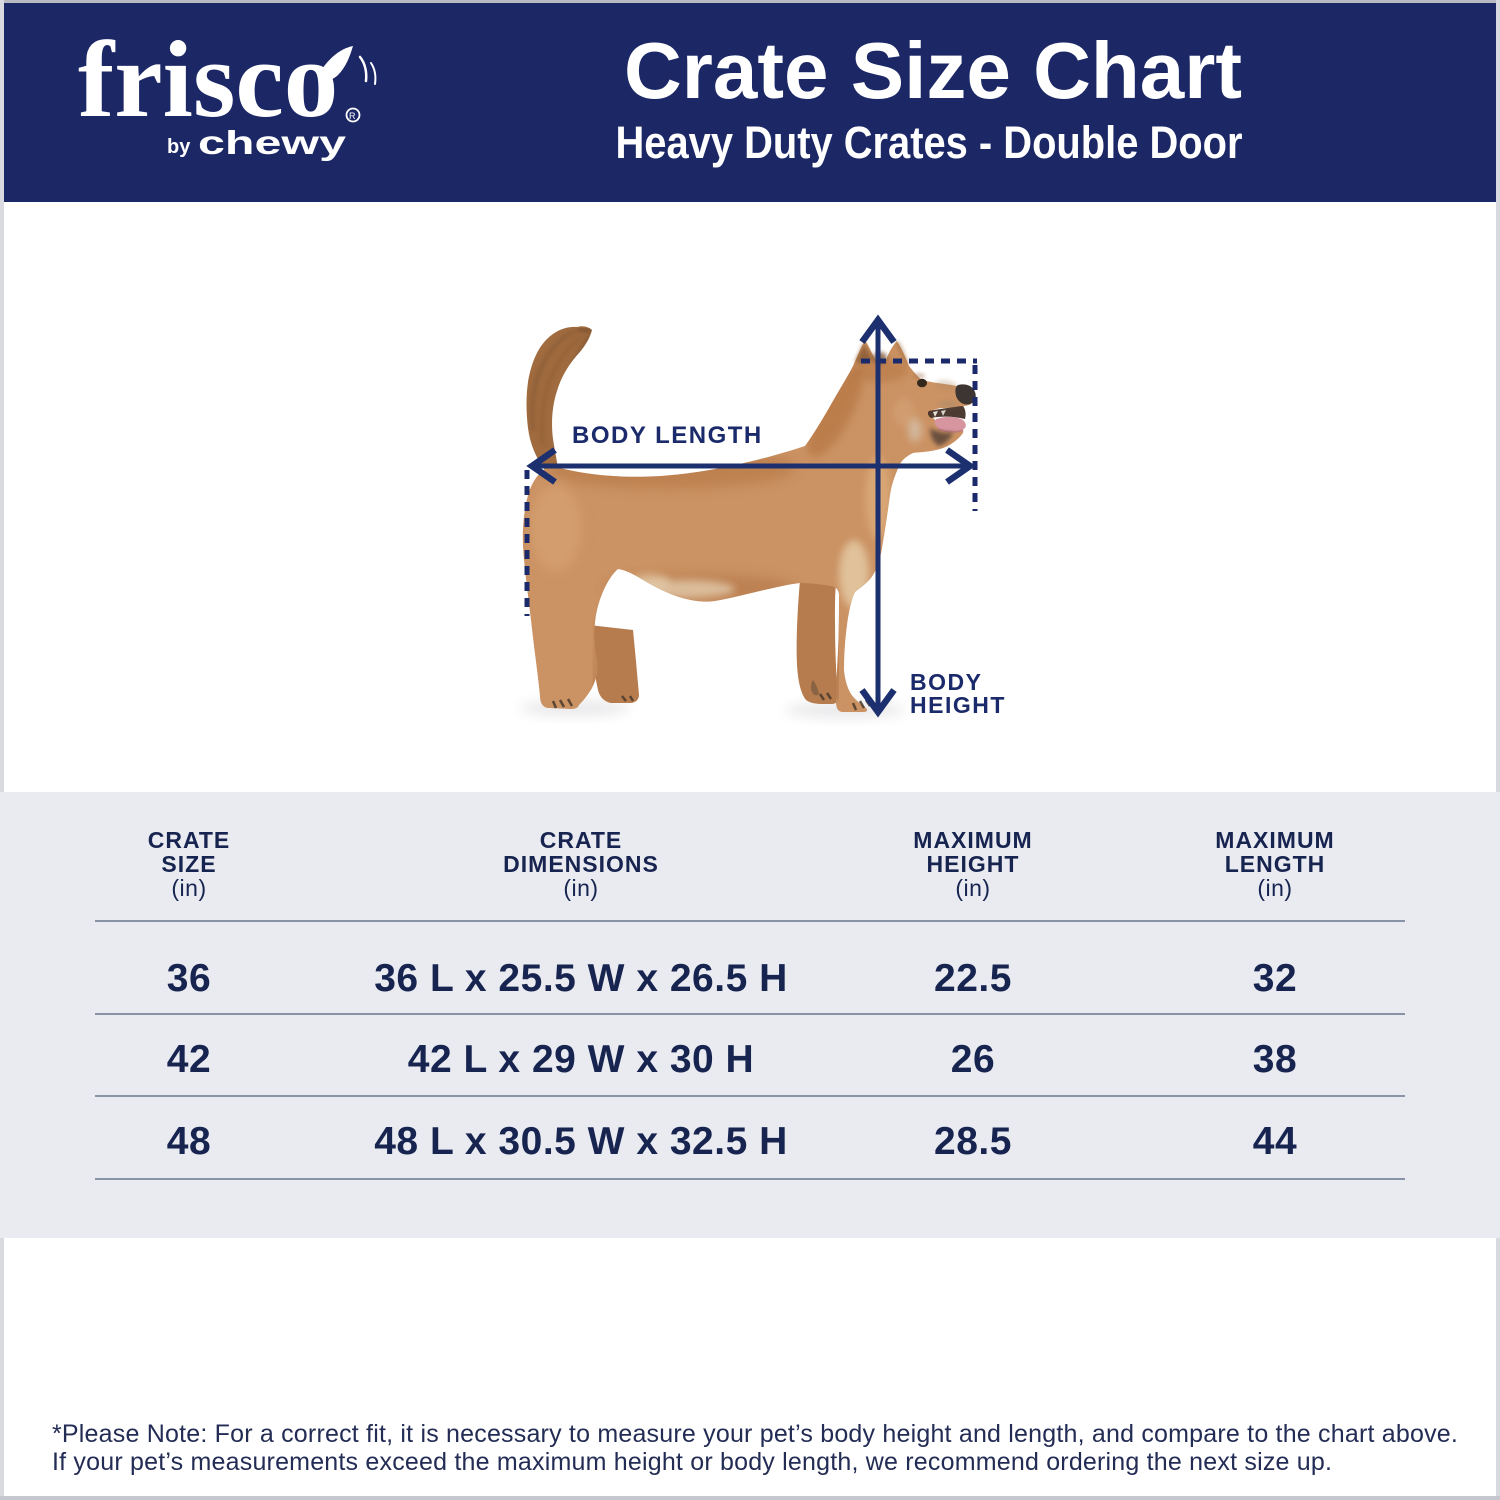 The height and width of the screenshot is (1500, 1500). Describe the element at coordinates (272, 142) in the screenshot. I see `svg-text: chewy` at that location.